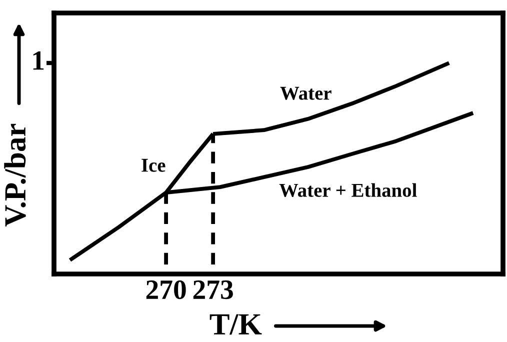 The image size is (507, 342). Describe the element at coordinates (154, 165) in the screenshot. I see `series-label: Ice` at that location.